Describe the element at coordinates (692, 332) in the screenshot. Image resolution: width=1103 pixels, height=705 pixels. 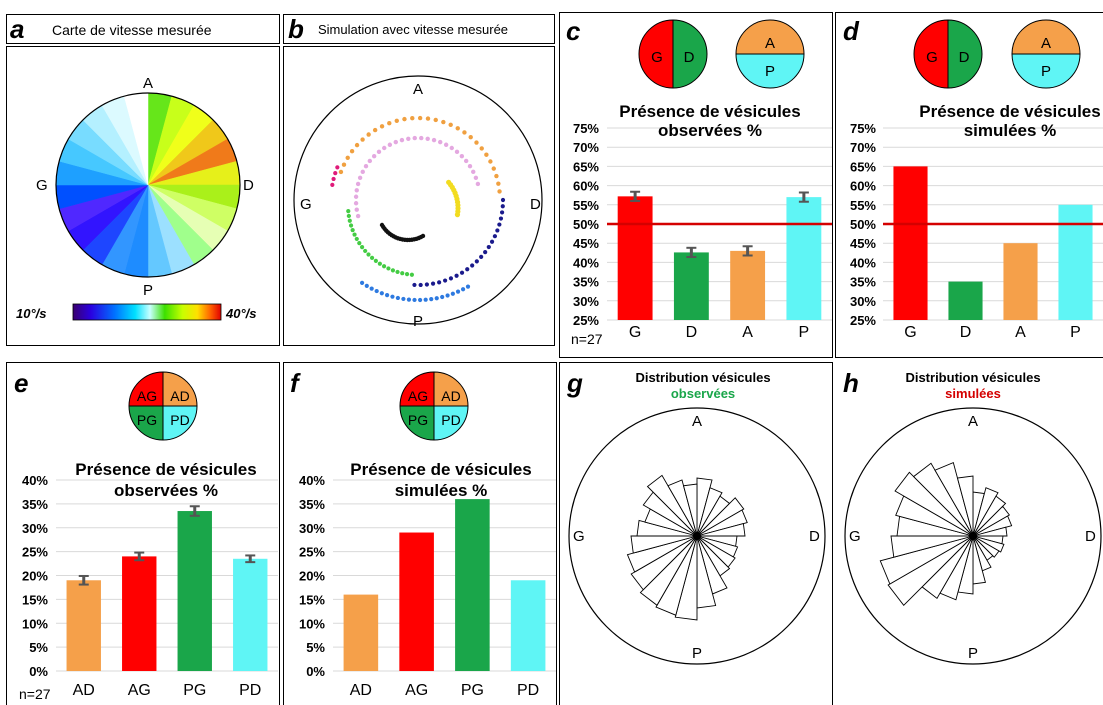
I see `x-category-label: D` at that location.